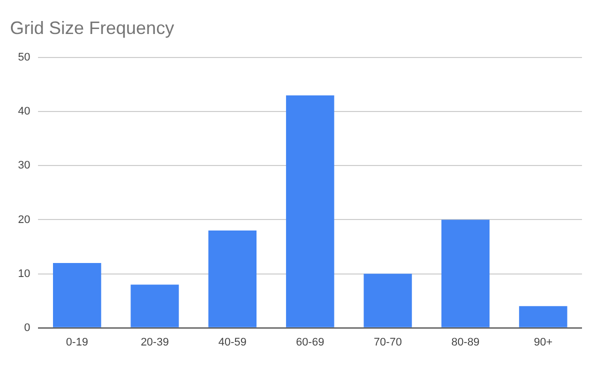  What do you see at coordinates (27, 328) in the screenshot?
I see `y-tick-label: 0` at bounding box center [27, 328].